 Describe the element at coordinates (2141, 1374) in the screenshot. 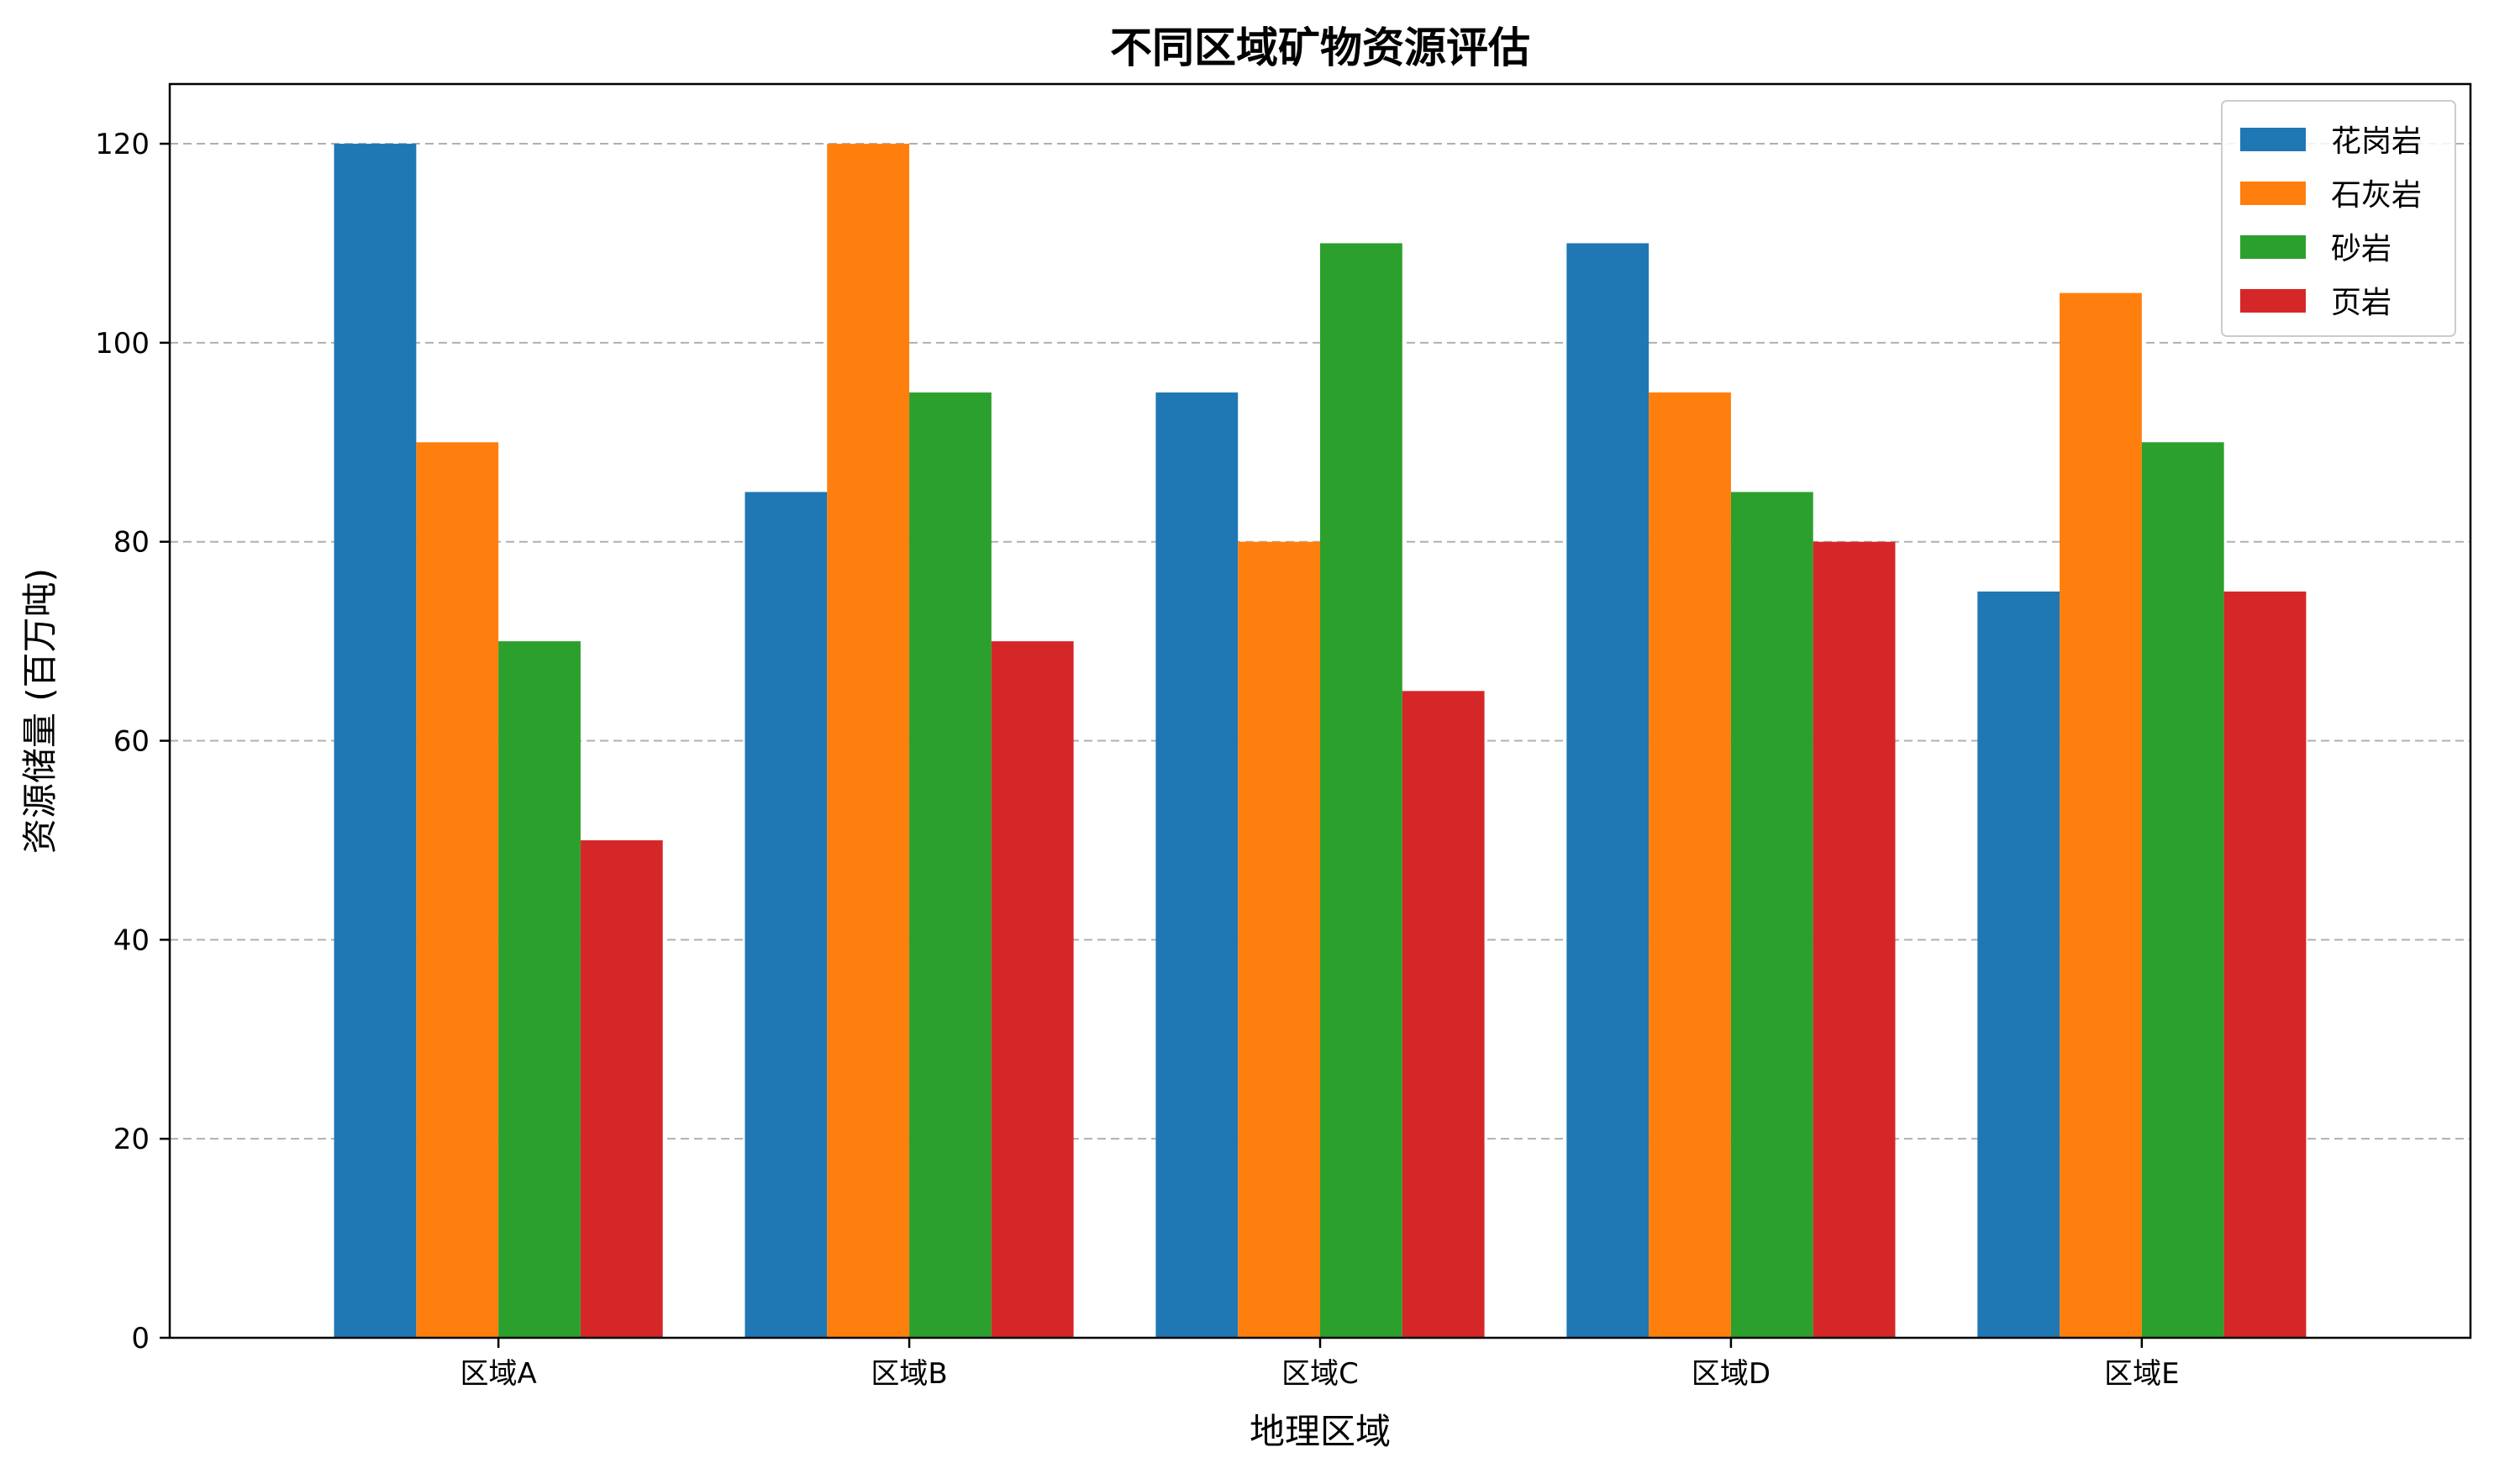

I see `x-tick-label: 区域E` at that location.